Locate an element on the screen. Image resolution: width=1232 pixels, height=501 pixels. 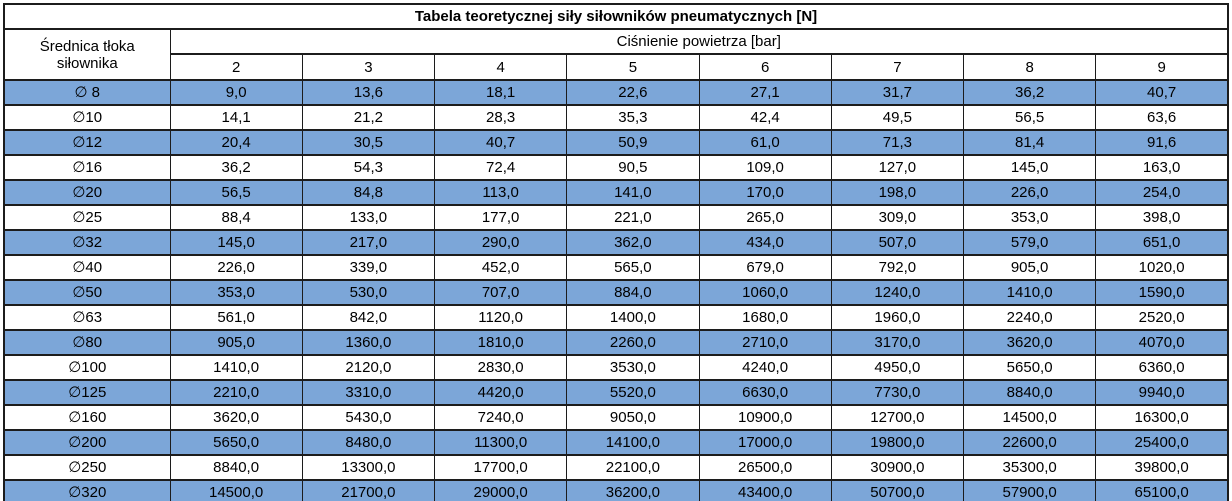
force-value-cell: 14,1 is located at coordinates (236, 117).